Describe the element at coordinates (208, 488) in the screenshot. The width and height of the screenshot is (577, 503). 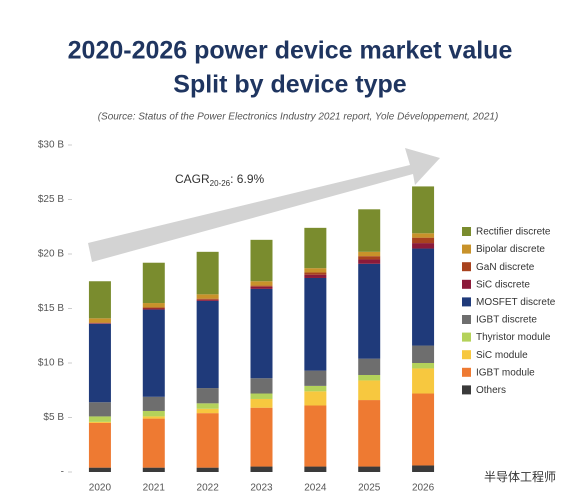
I see `x-tick-label: 2022` at that location.